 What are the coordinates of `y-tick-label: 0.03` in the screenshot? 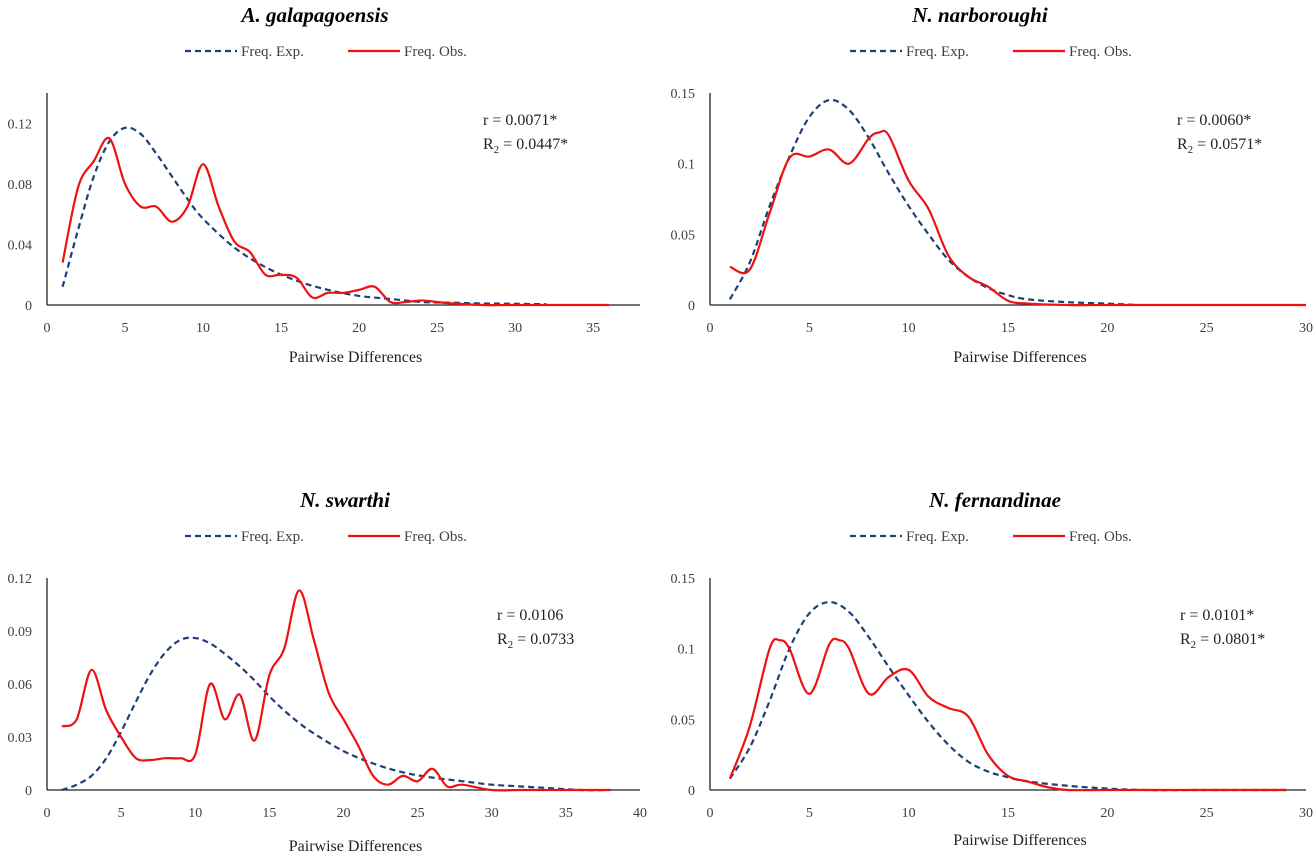 It's located at (20, 738).